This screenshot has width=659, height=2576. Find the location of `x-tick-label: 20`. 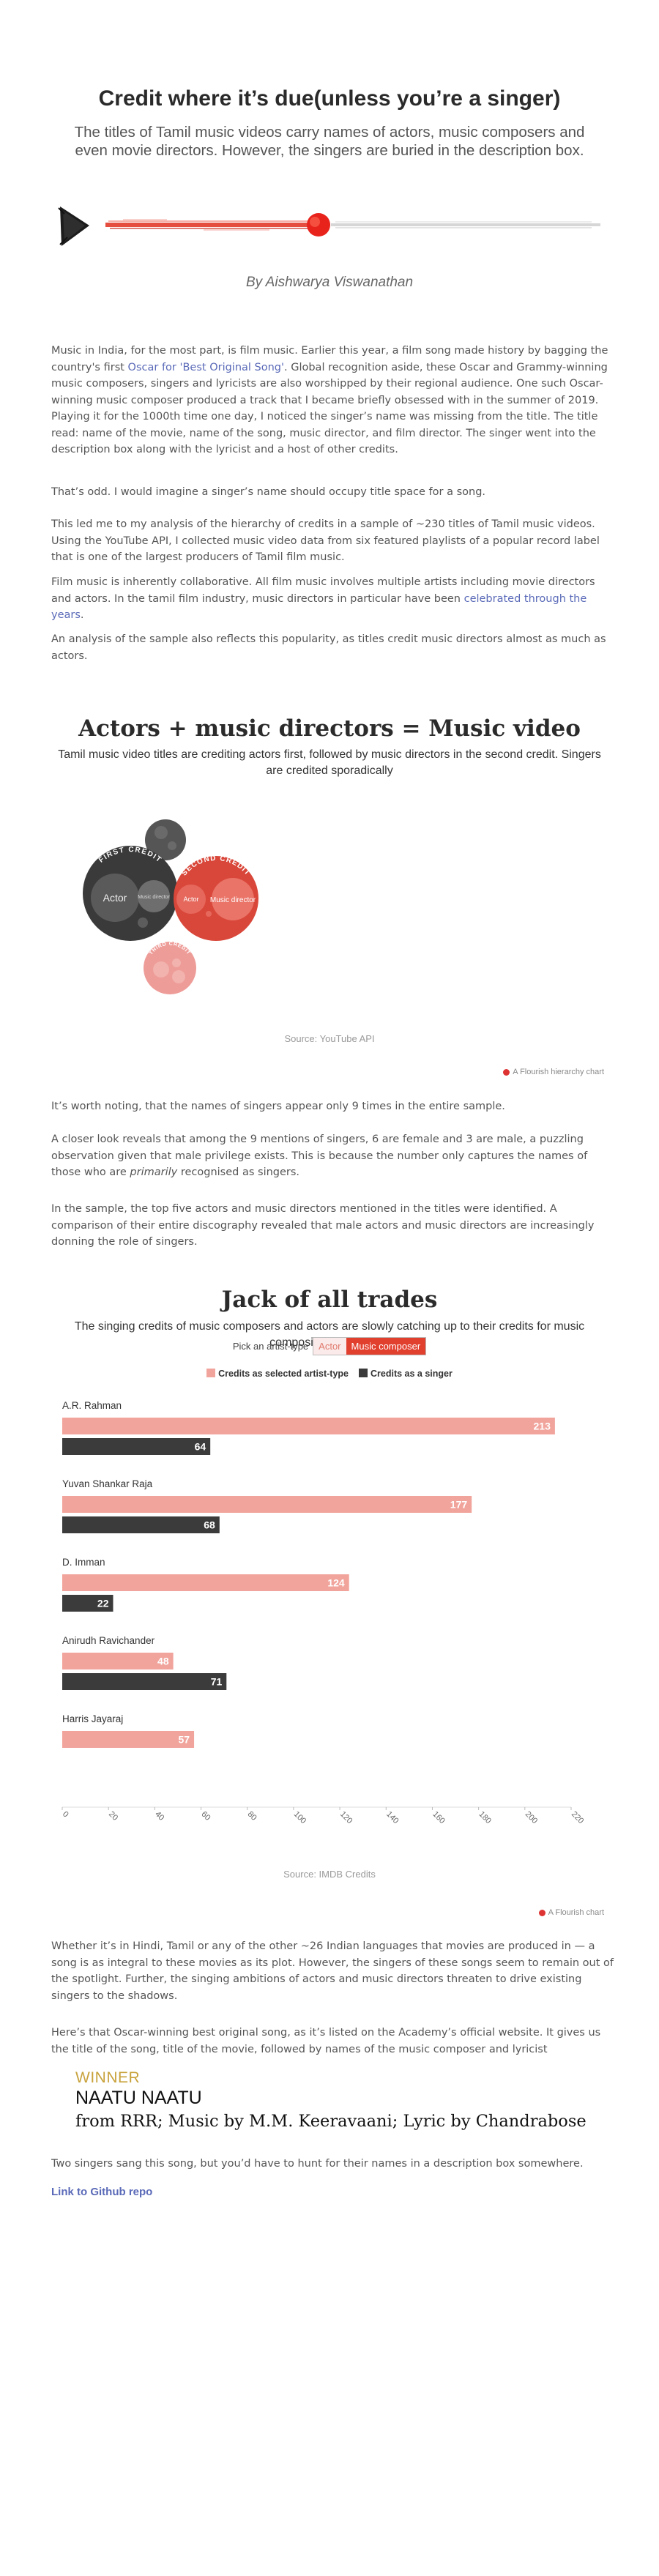

x-tick-label: 20 is located at coordinates (113, 1816).